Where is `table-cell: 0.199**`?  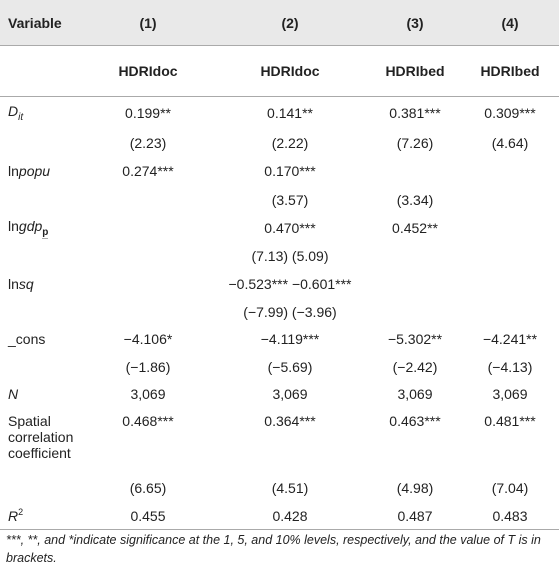 table-cell: 0.199** is located at coordinates (148, 113).